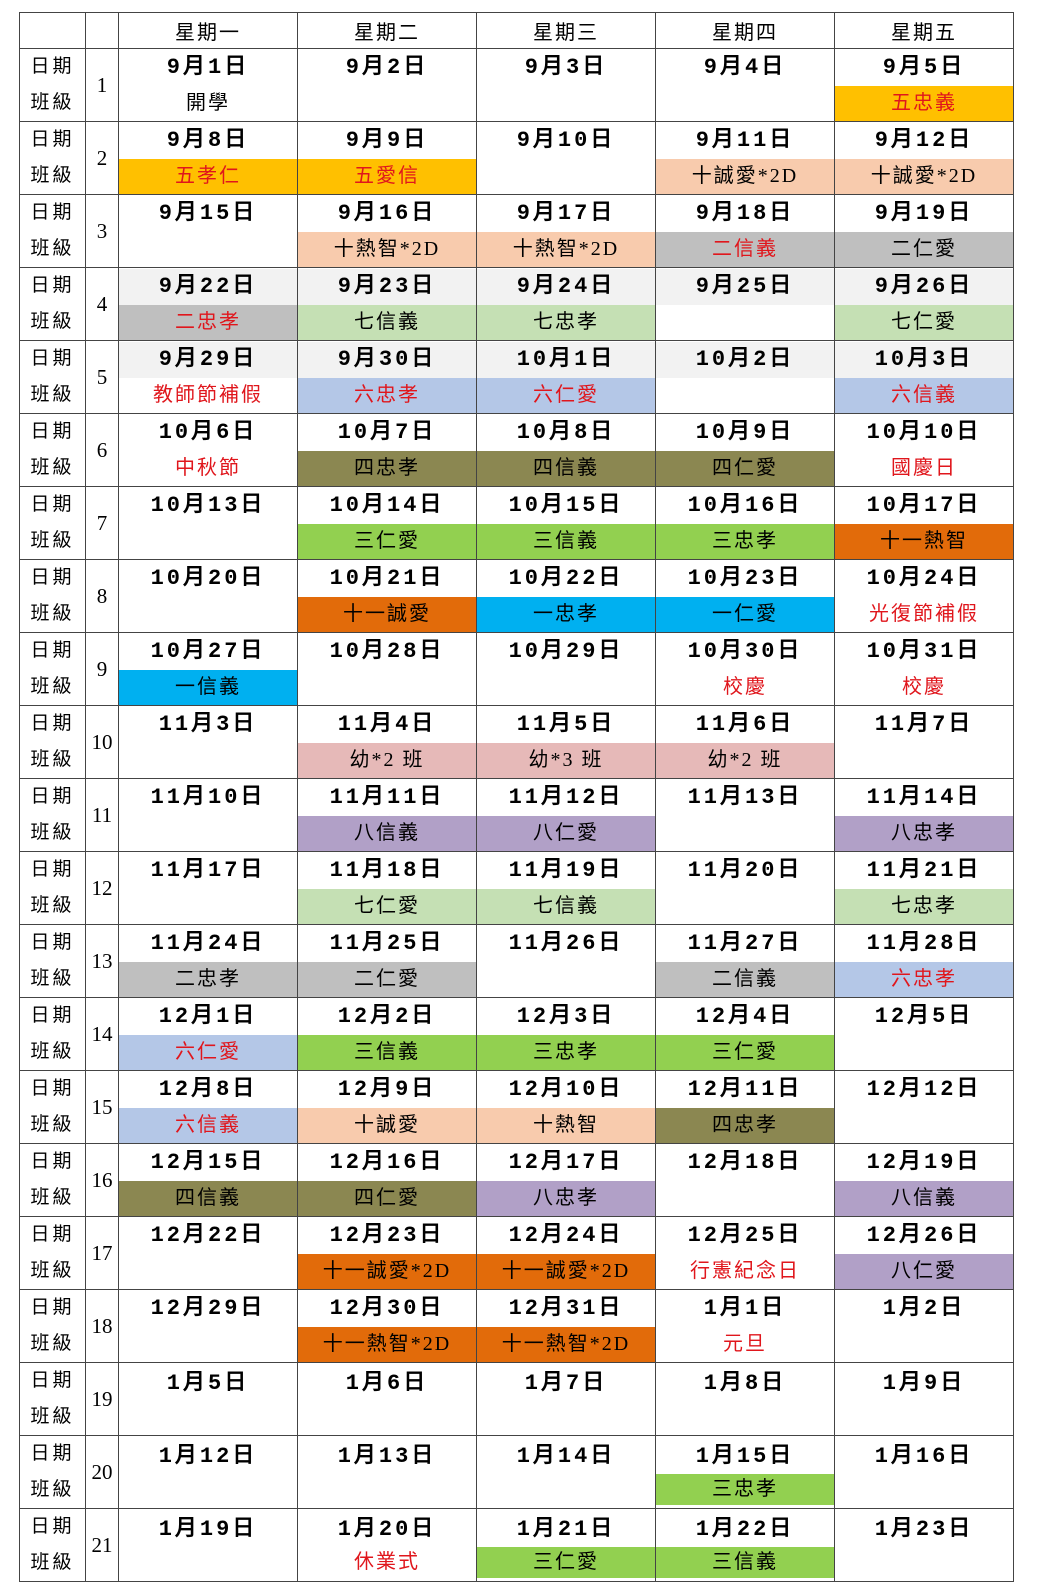 The image size is (1046, 1583). Describe the element at coordinates (208, 1016) in the screenshot. I see `date-text: 12月1日` at that location.